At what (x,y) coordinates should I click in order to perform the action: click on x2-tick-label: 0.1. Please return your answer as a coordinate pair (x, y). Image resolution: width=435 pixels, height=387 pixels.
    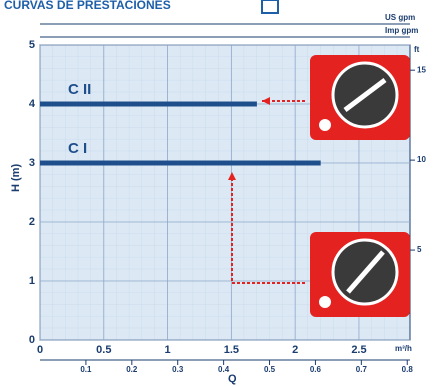
    Looking at the image, I should click on (86, 369).